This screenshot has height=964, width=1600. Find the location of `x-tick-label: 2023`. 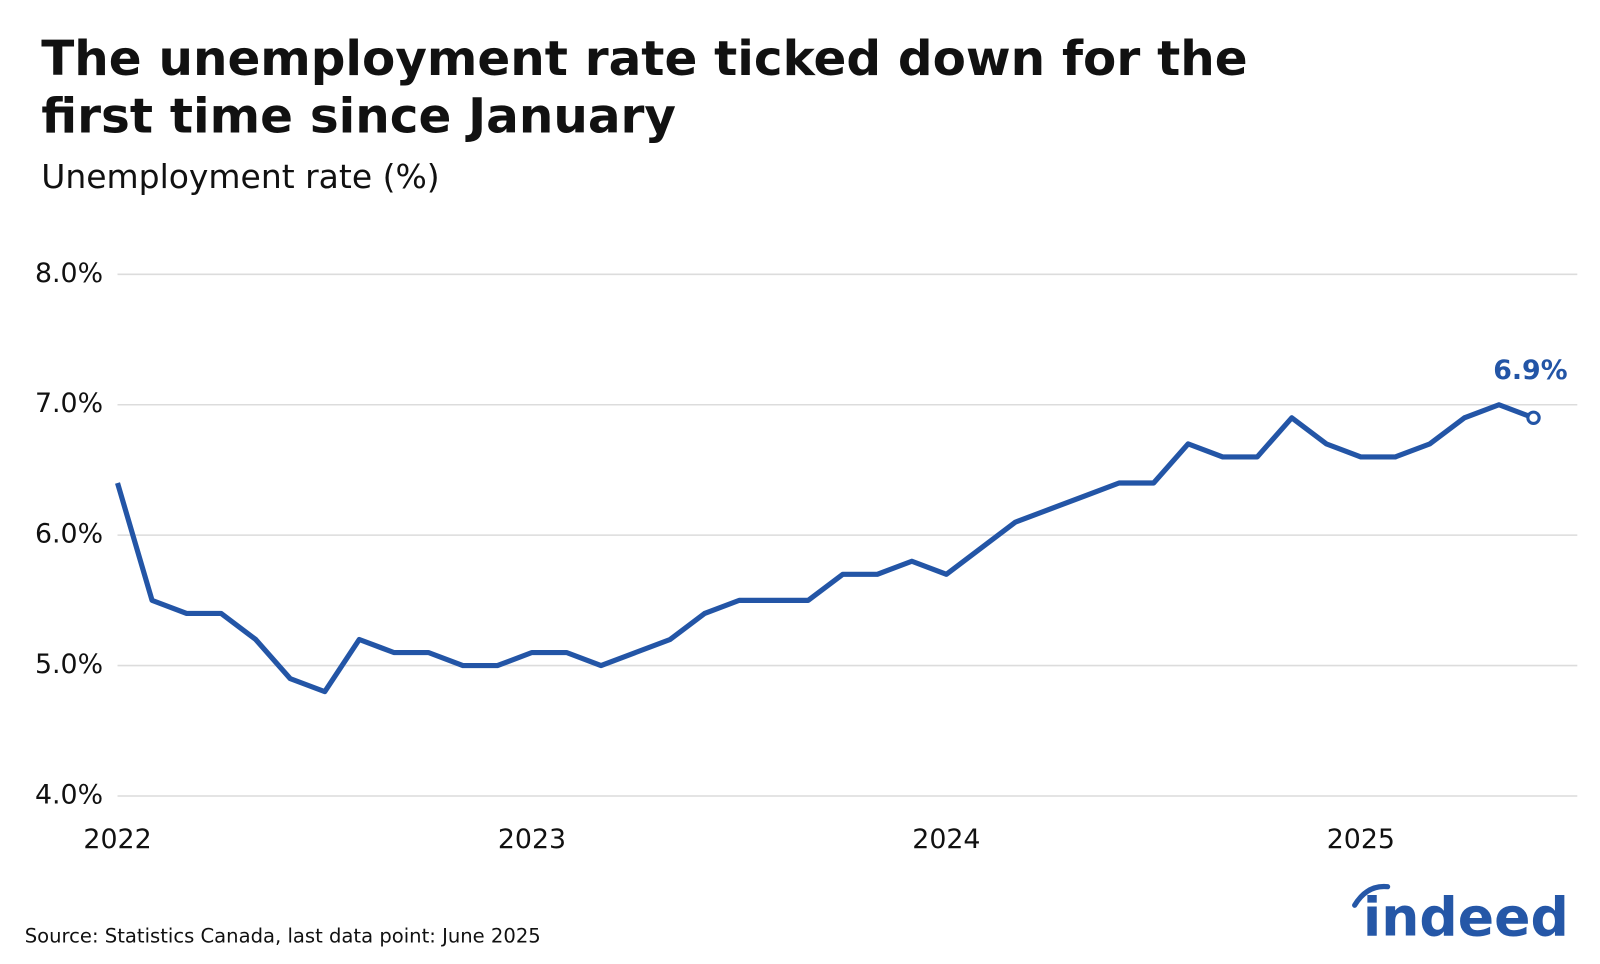

x-tick-label: 2023 is located at coordinates (532, 839).